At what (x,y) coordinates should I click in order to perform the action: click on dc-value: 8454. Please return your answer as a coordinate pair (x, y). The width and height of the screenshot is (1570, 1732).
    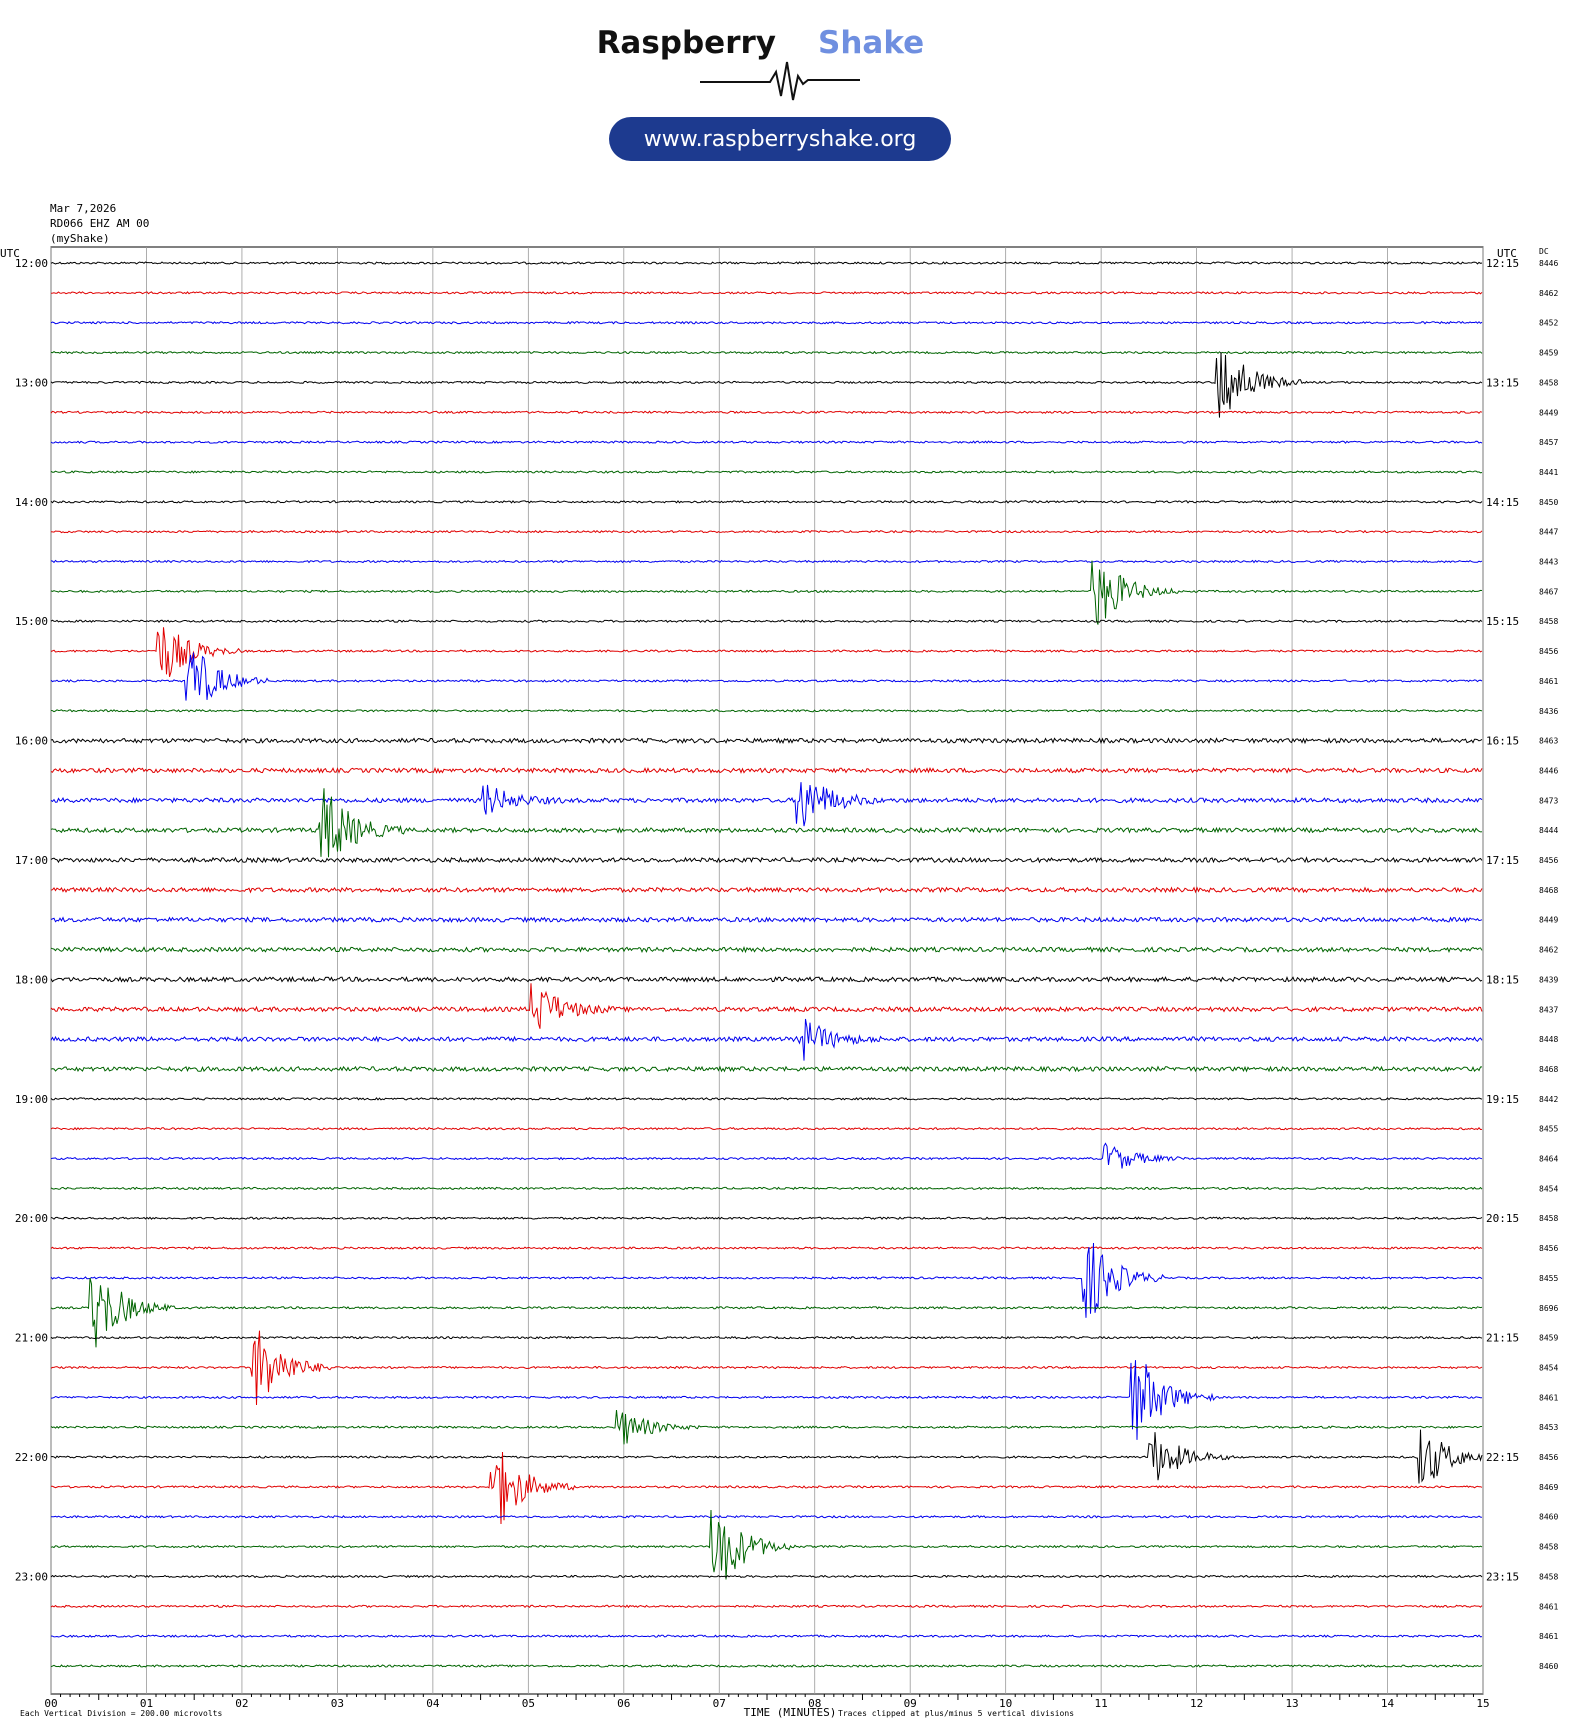
    Looking at the image, I should click on (1548, 1188).